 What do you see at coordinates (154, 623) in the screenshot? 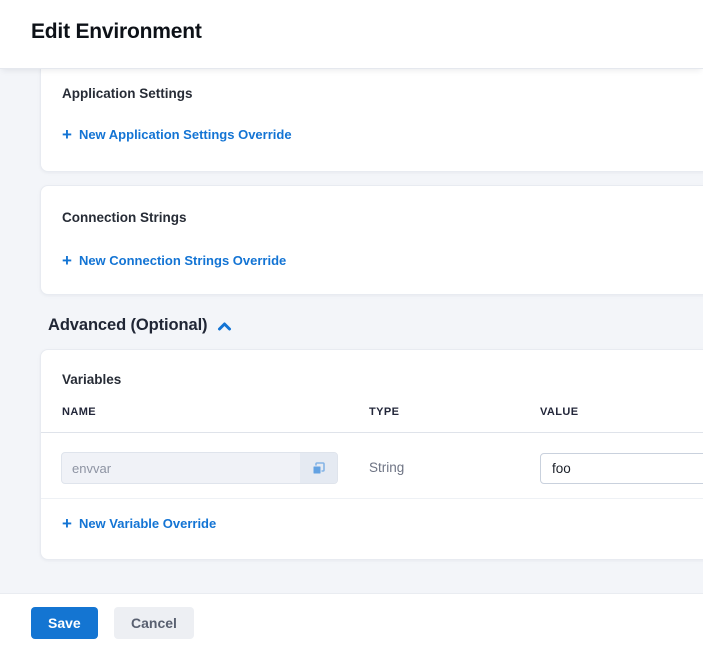
I see `cancel-button: Cancel` at bounding box center [154, 623].